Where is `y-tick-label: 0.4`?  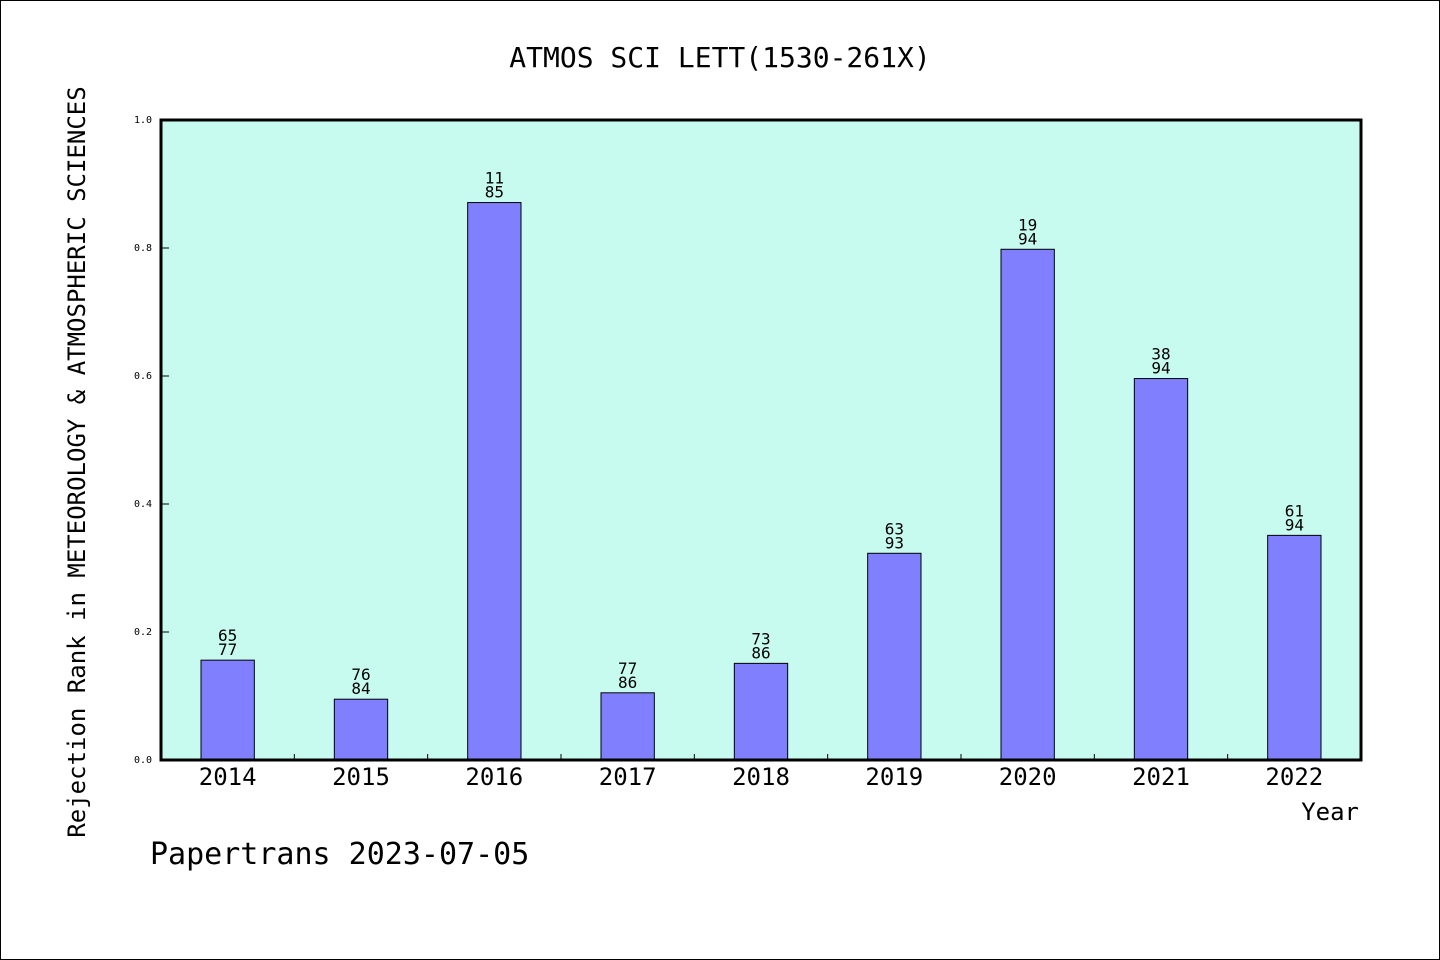 y-tick-label: 0.4 is located at coordinates (143, 504).